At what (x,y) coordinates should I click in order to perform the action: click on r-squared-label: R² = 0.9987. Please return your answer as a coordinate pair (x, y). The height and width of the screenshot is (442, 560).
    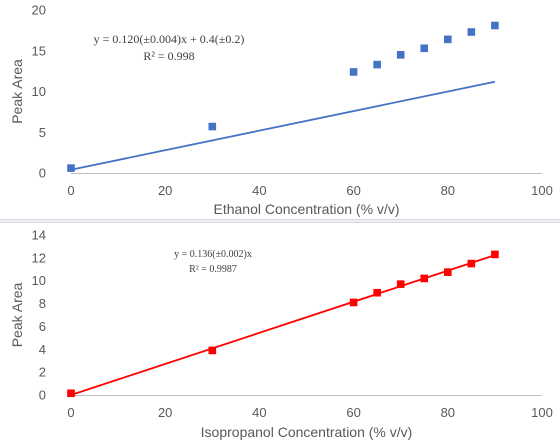
    Looking at the image, I should click on (213, 269).